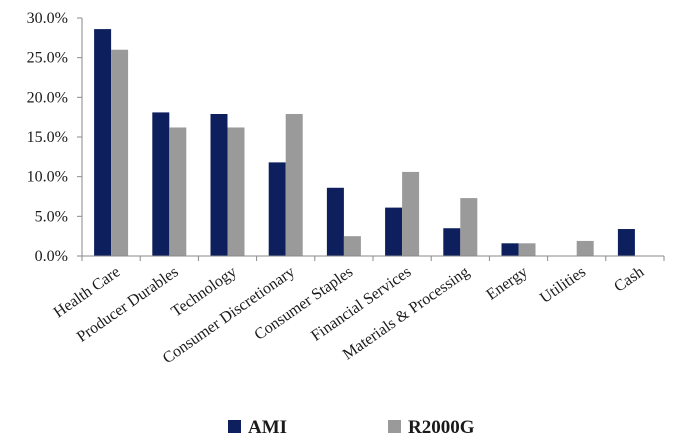 The image size is (687, 441). I want to click on bar-r2000g-utilities, so click(585, 248).